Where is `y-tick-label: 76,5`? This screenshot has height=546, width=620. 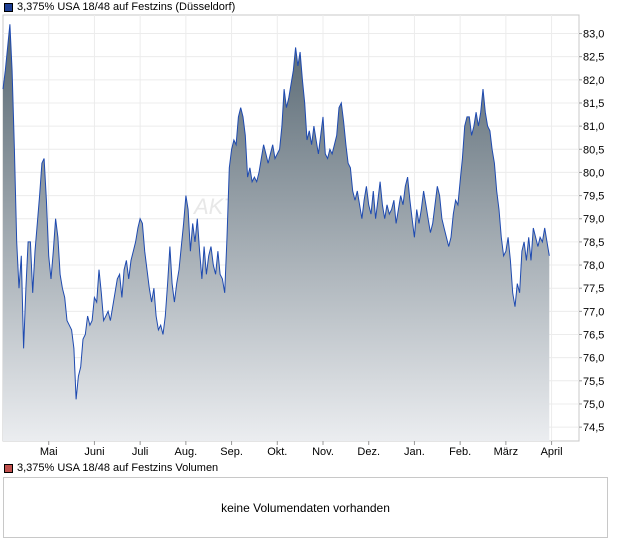
y-tick-label: 76,5 is located at coordinates (593, 336).